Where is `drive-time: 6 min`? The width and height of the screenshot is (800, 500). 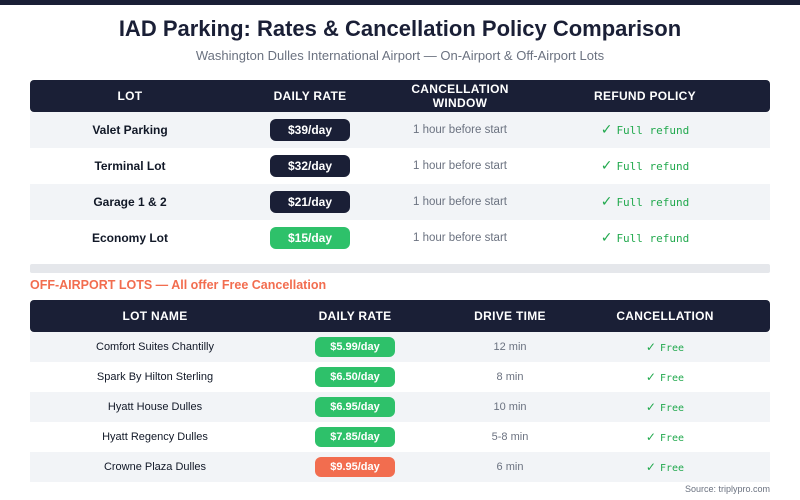
drive-time: 6 min is located at coordinates (510, 467).